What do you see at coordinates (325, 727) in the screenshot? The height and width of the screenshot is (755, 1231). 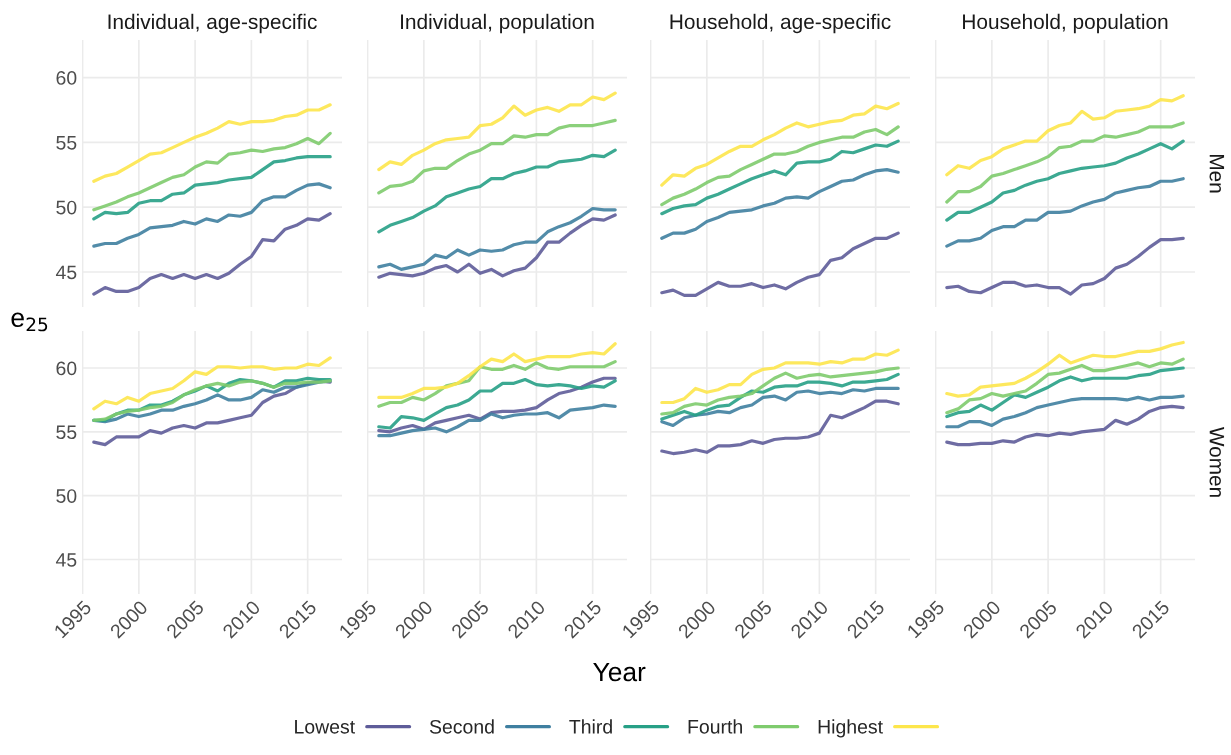 I see `legend-label: Lowest` at bounding box center [325, 727].